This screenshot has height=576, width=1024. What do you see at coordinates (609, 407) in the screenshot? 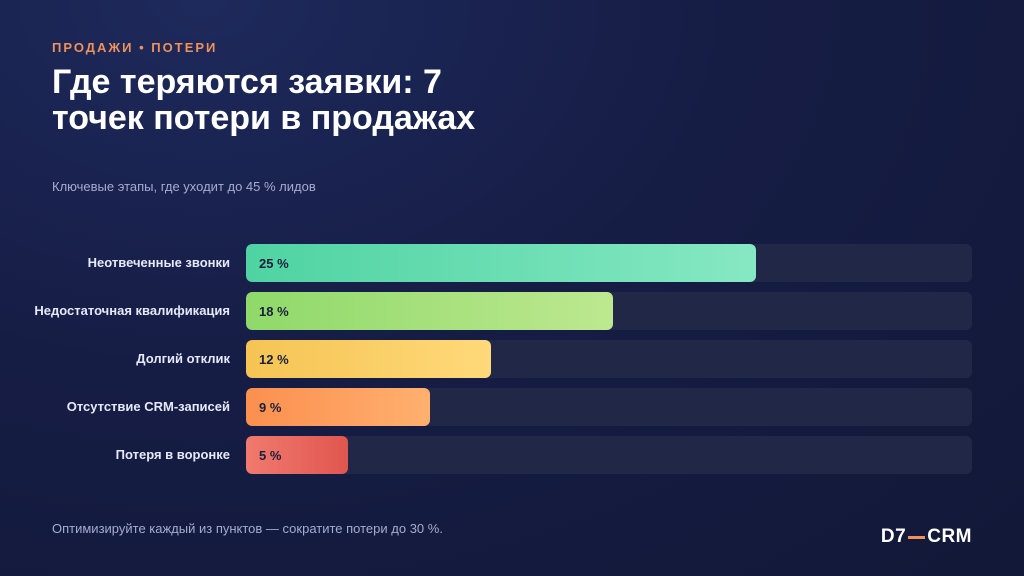
I see `bar-track: 9 %` at bounding box center [609, 407].